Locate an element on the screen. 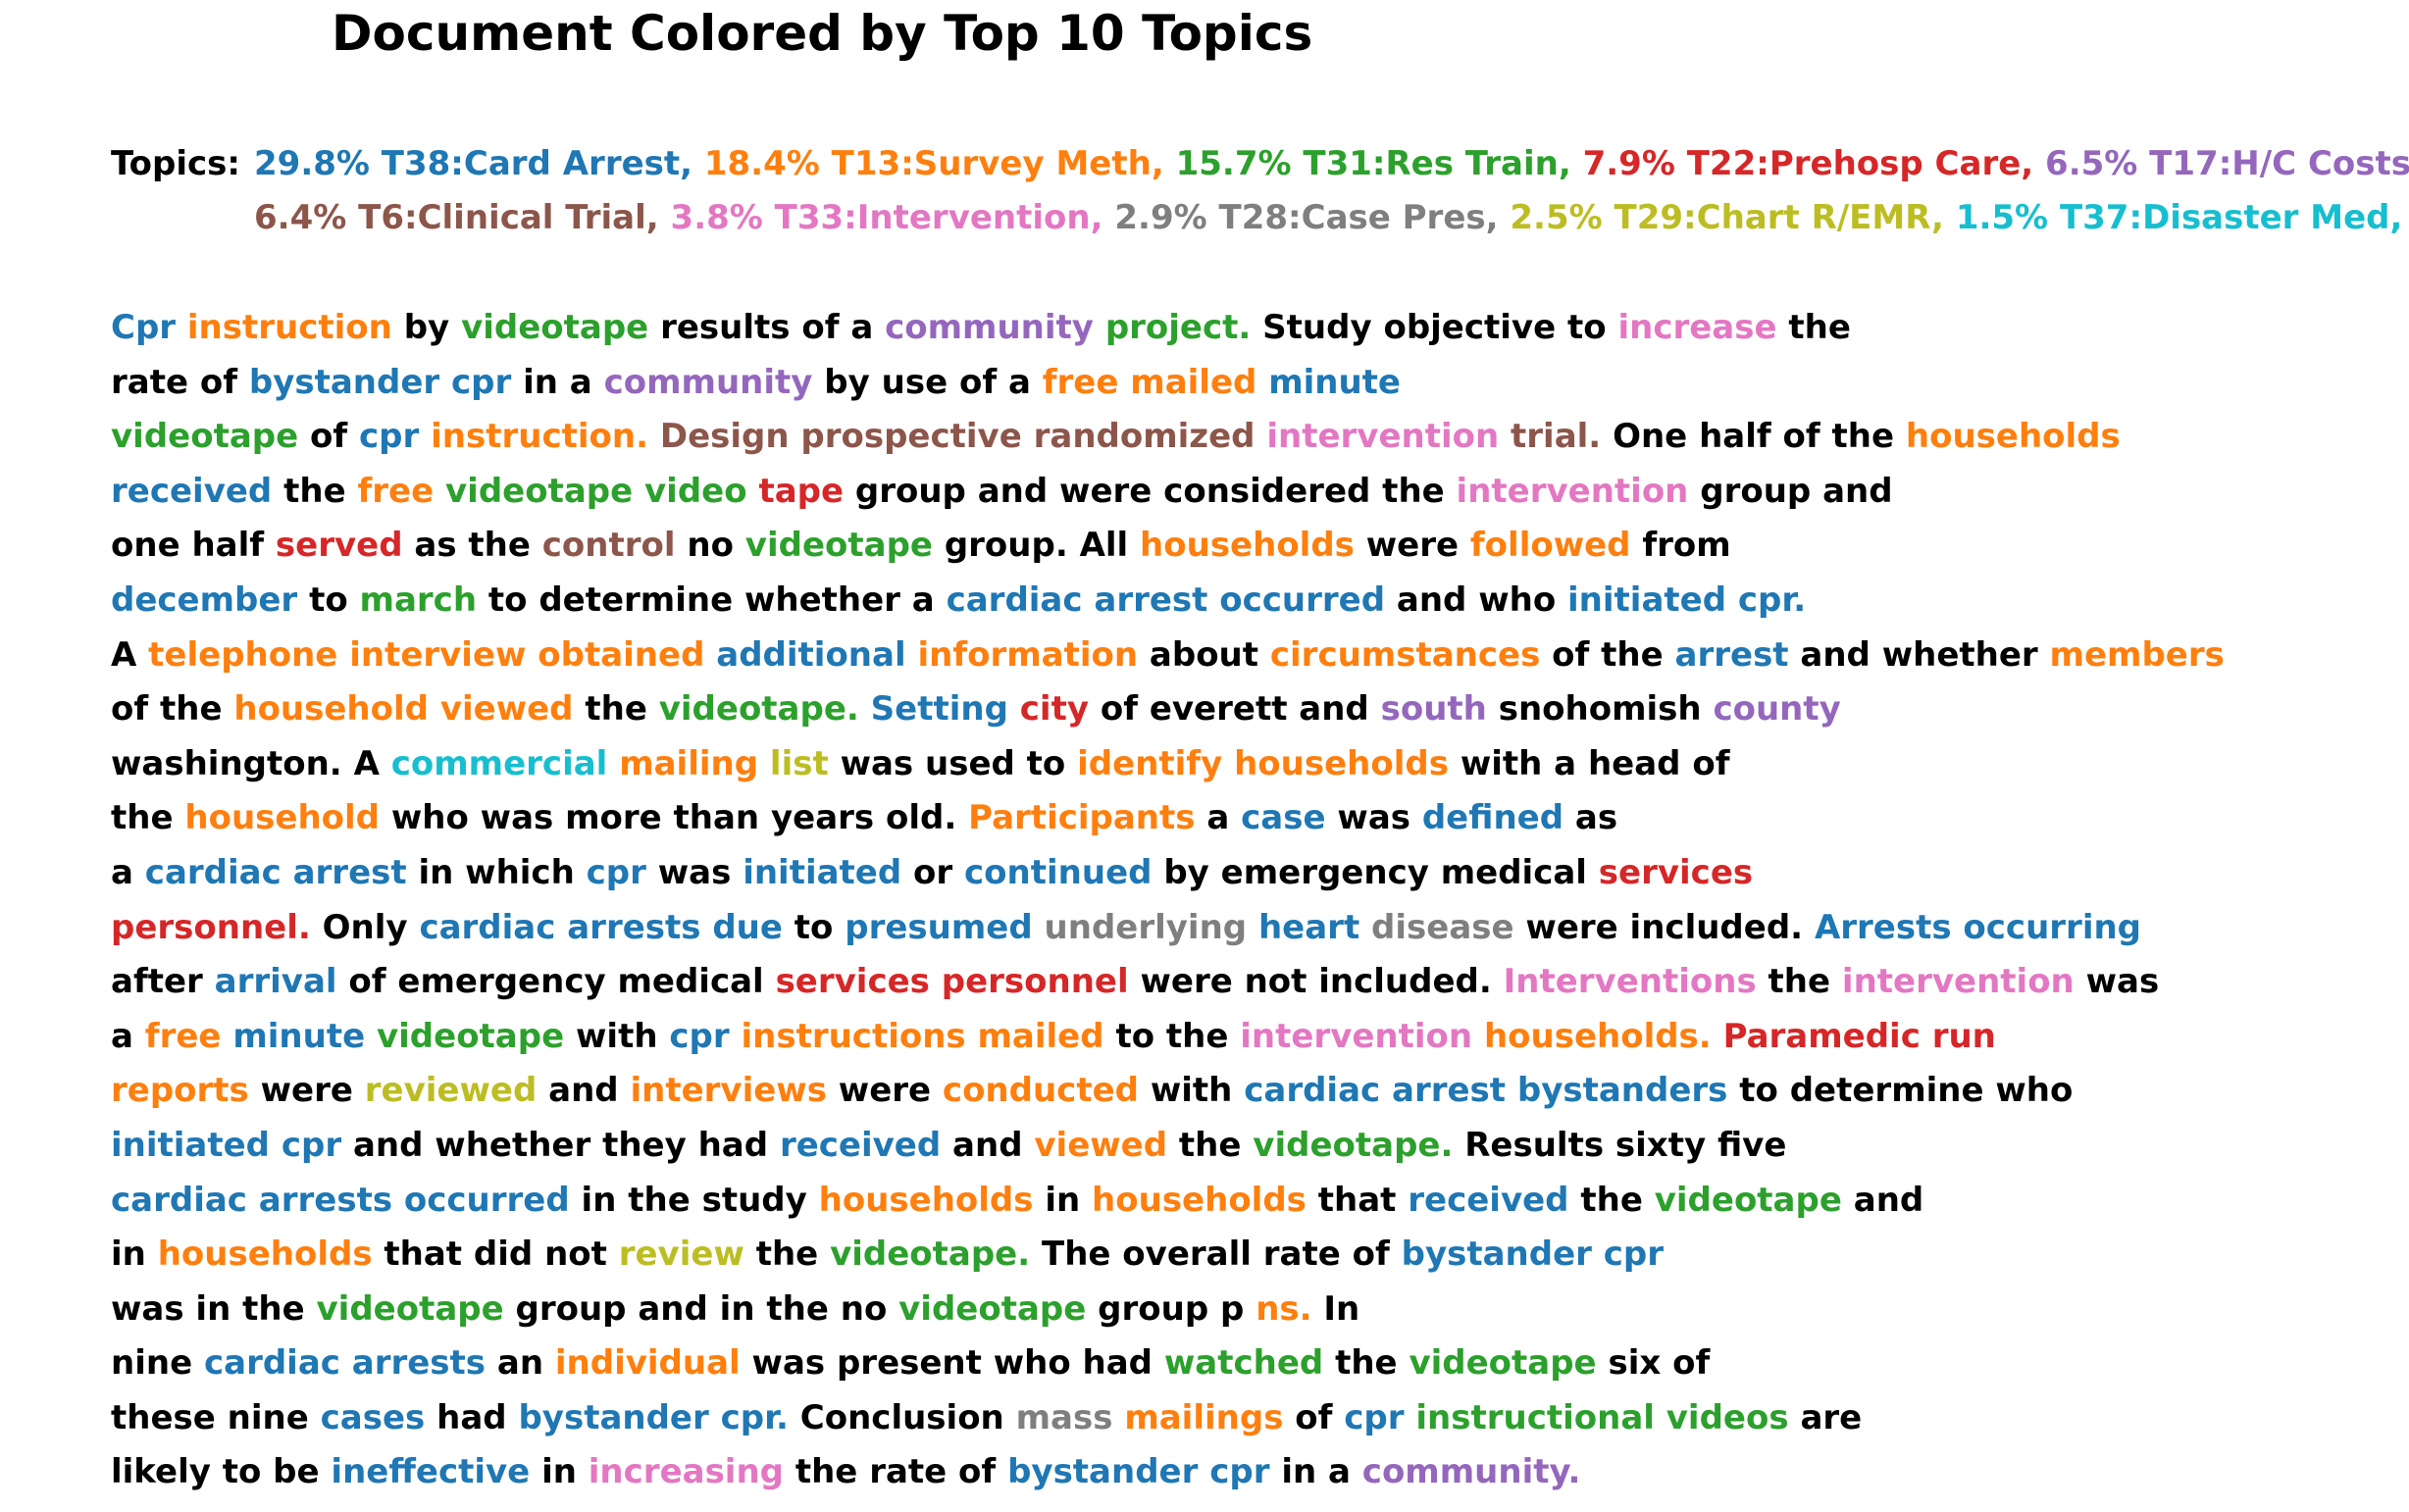 Image resolution: width=2409 pixels, height=1512 pixels. plain-text: six of is located at coordinates (1660, 1363).